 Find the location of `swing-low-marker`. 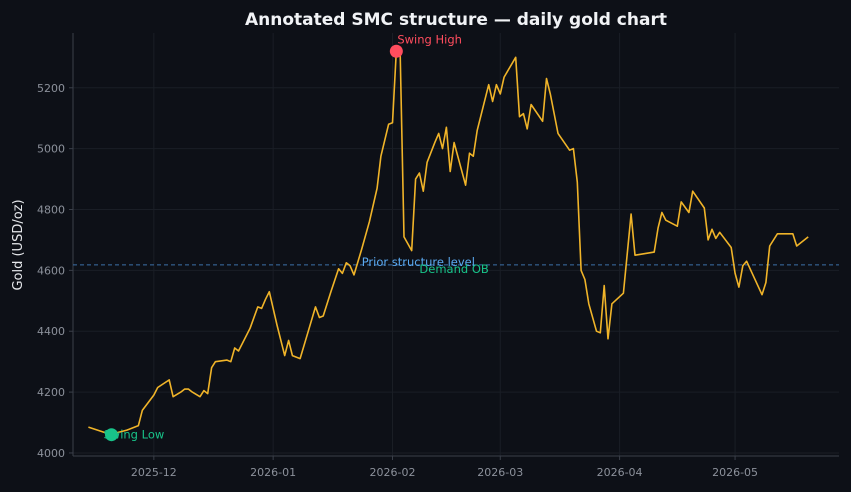

swing-low-marker is located at coordinates (111, 435).